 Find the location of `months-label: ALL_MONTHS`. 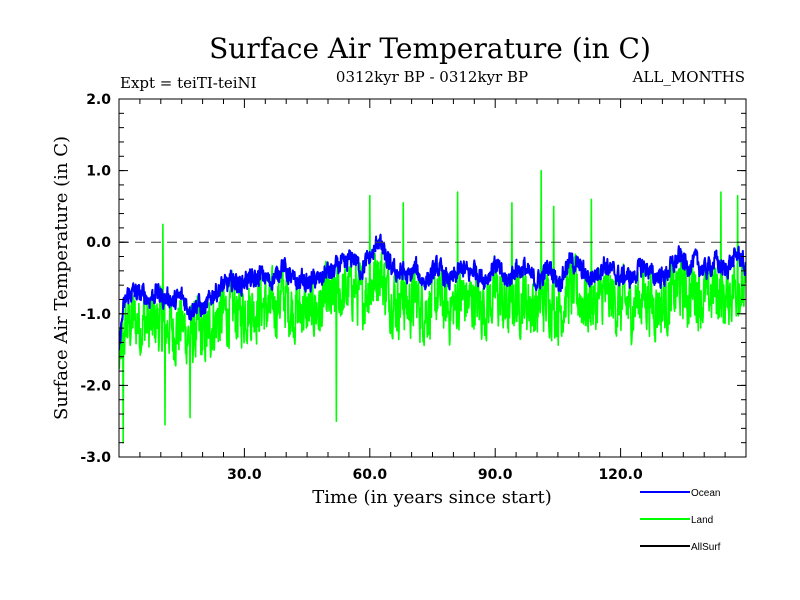

months-label: ALL_MONTHS is located at coordinates (688, 77).